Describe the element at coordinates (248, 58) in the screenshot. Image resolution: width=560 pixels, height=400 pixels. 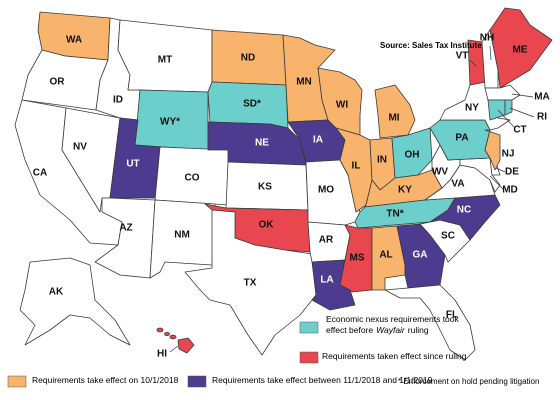
I see `state-label: ND` at that location.